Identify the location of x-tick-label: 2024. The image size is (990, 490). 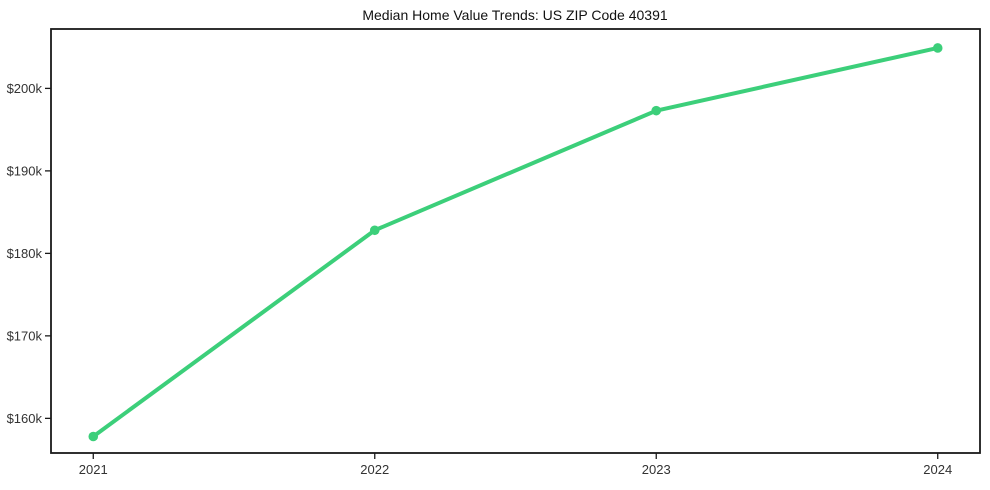
(937, 469).